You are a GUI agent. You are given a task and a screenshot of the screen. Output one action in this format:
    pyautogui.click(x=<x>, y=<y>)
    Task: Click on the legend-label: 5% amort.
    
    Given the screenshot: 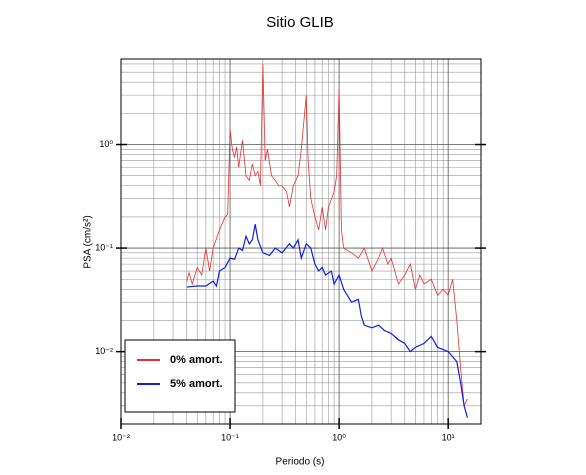 What is the action you would take?
    pyautogui.click(x=196, y=384)
    